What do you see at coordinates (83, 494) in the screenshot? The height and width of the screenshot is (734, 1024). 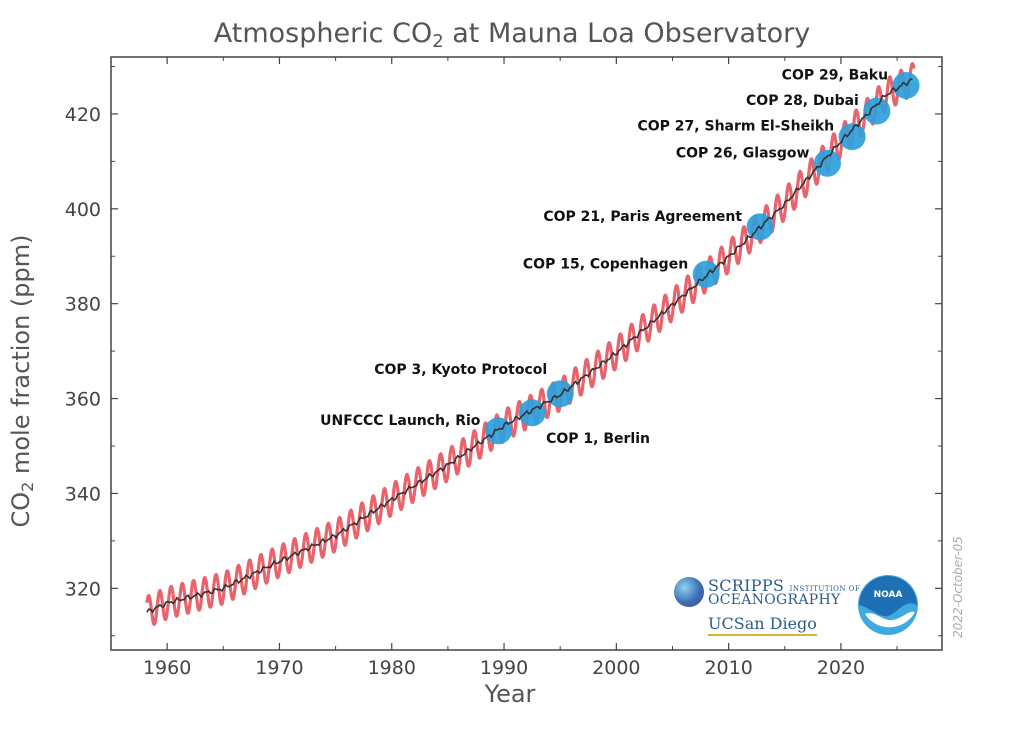 I see `y-tick-label: 340` at bounding box center [83, 494].